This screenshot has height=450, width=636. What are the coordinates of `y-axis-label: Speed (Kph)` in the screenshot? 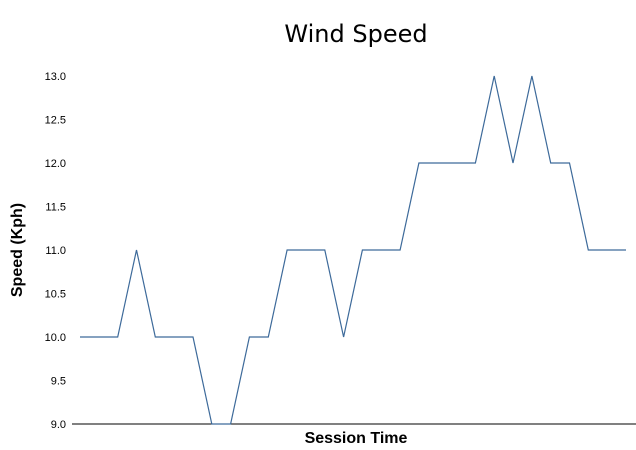 It's located at (17, 250).